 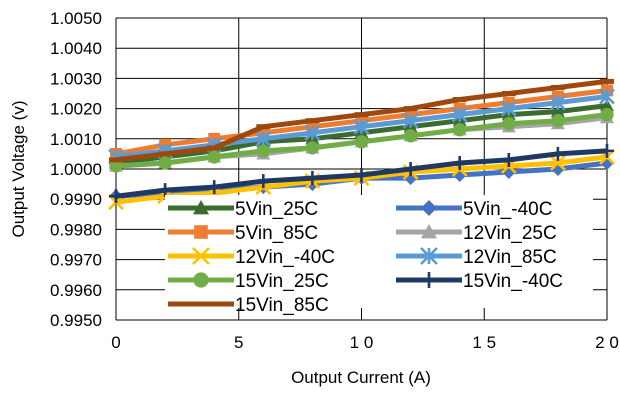 I want to click on y-tick-label: 0.9960, so click(x=76, y=290).